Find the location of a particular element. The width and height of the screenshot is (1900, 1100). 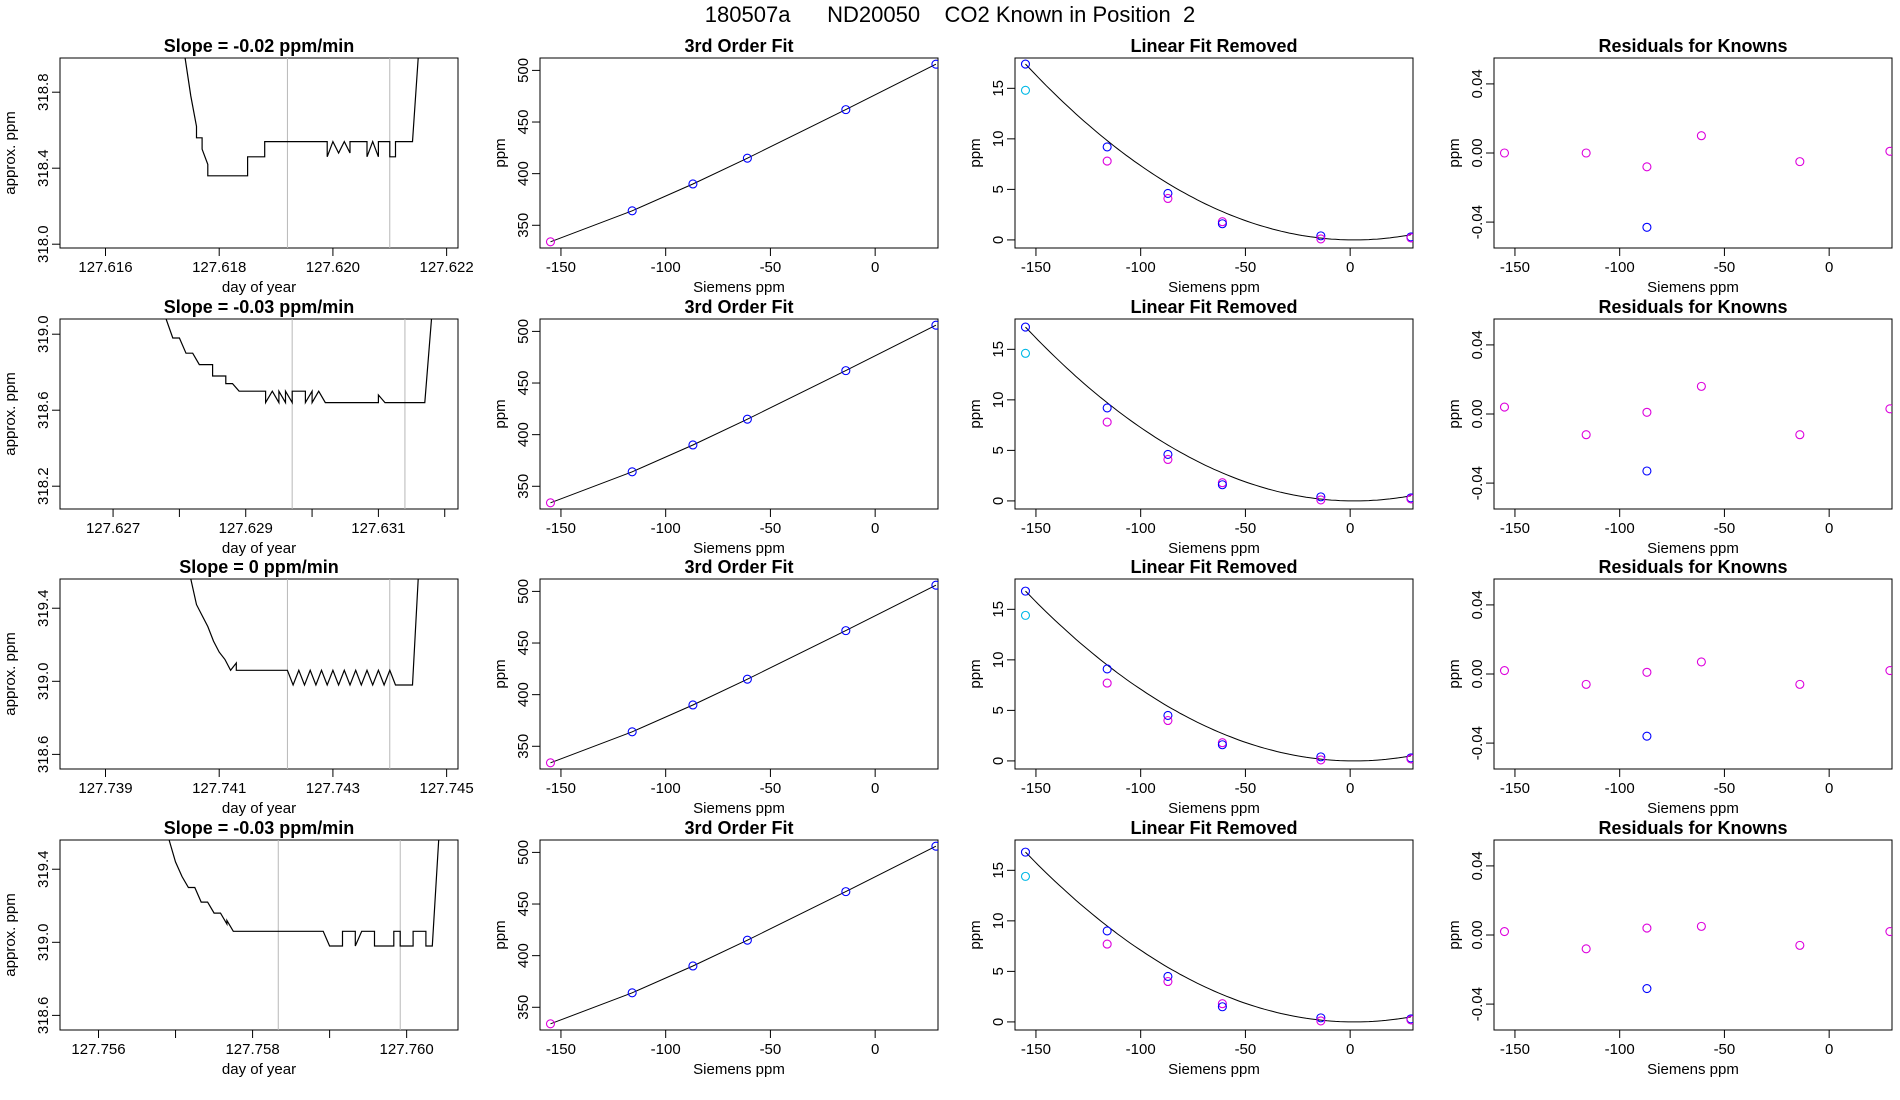

x-tick-label: 127.743 is located at coordinates (333, 788).